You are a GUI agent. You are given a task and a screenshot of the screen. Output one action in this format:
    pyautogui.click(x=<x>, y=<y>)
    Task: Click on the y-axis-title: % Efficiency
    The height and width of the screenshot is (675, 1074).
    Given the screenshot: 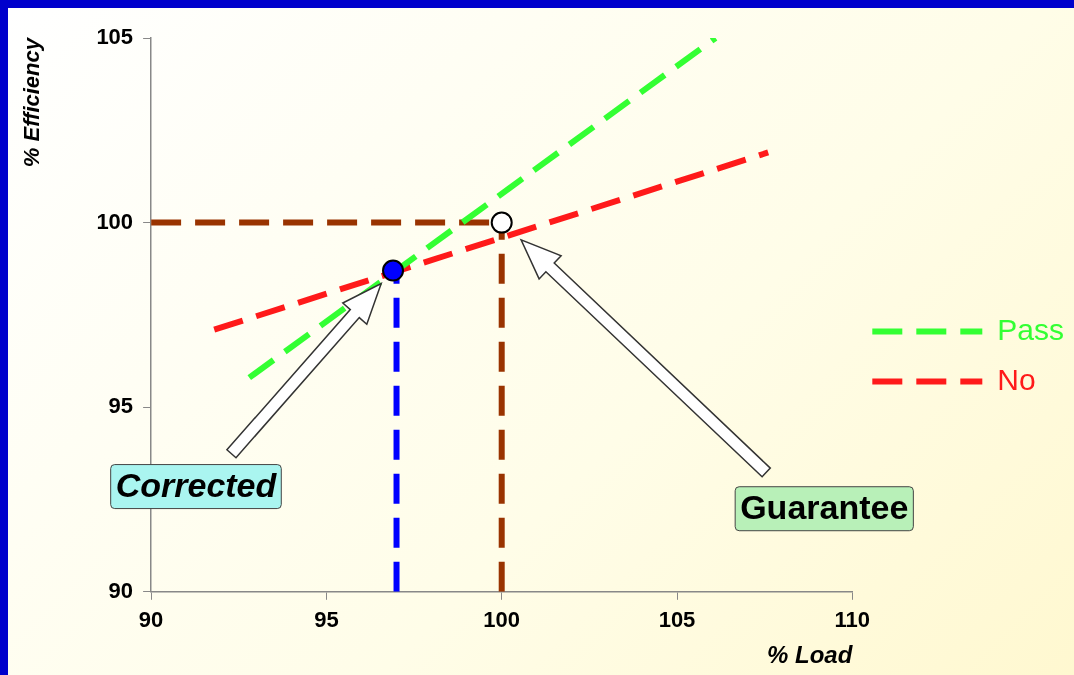 What is the action you would take?
    pyautogui.click(x=32, y=102)
    